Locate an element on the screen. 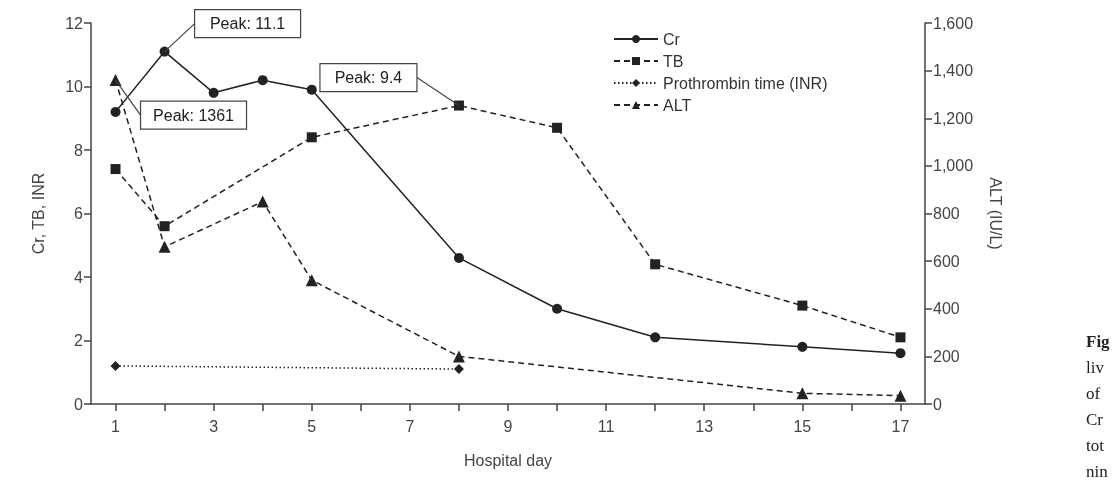  x-tick-label: 7 is located at coordinates (410, 426).